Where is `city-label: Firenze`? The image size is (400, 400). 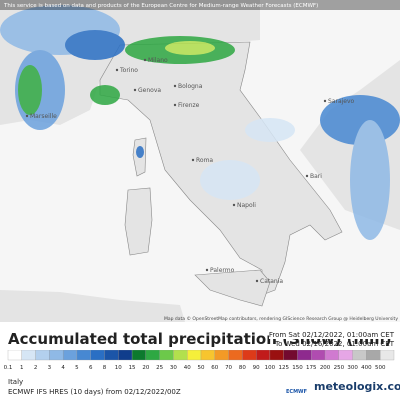
city-label: Firenze is located at coordinates (189, 105).